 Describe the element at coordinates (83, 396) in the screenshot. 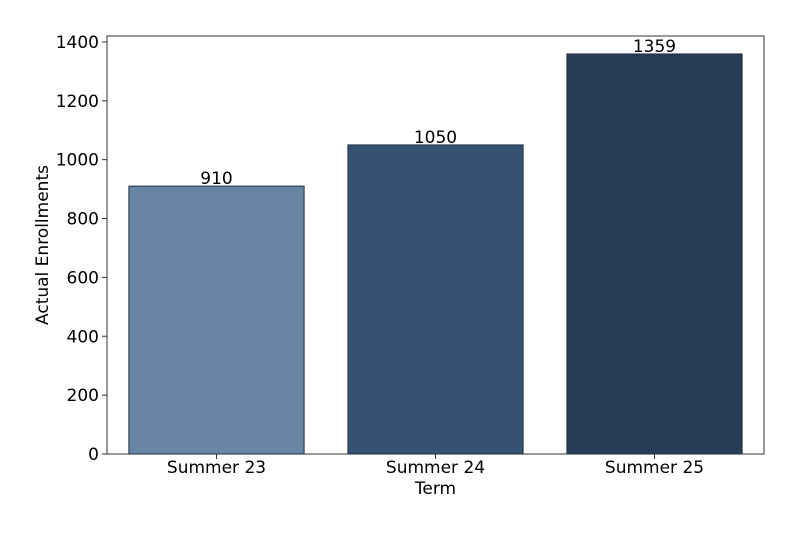

I see `y-tick-label-2: 200` at that location.